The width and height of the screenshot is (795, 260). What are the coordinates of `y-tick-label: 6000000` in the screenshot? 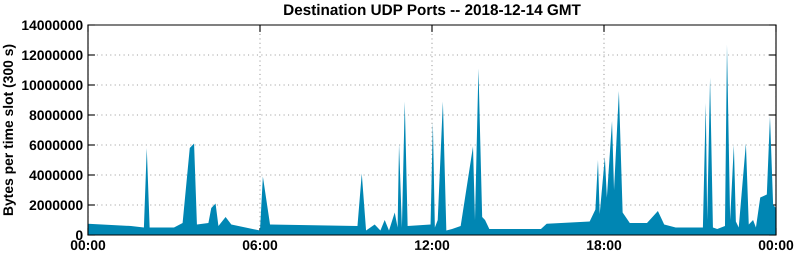 It's located at (56, 145).